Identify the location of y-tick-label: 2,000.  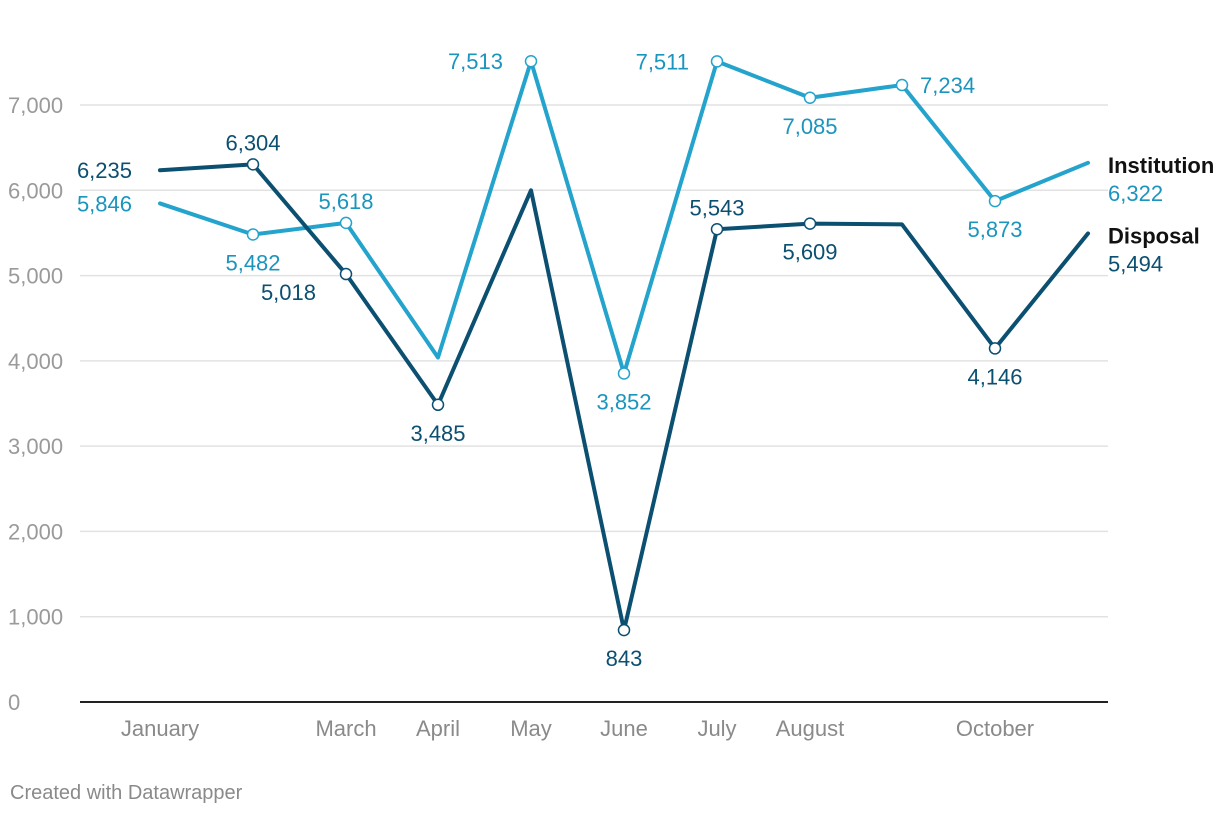
(35, 531).